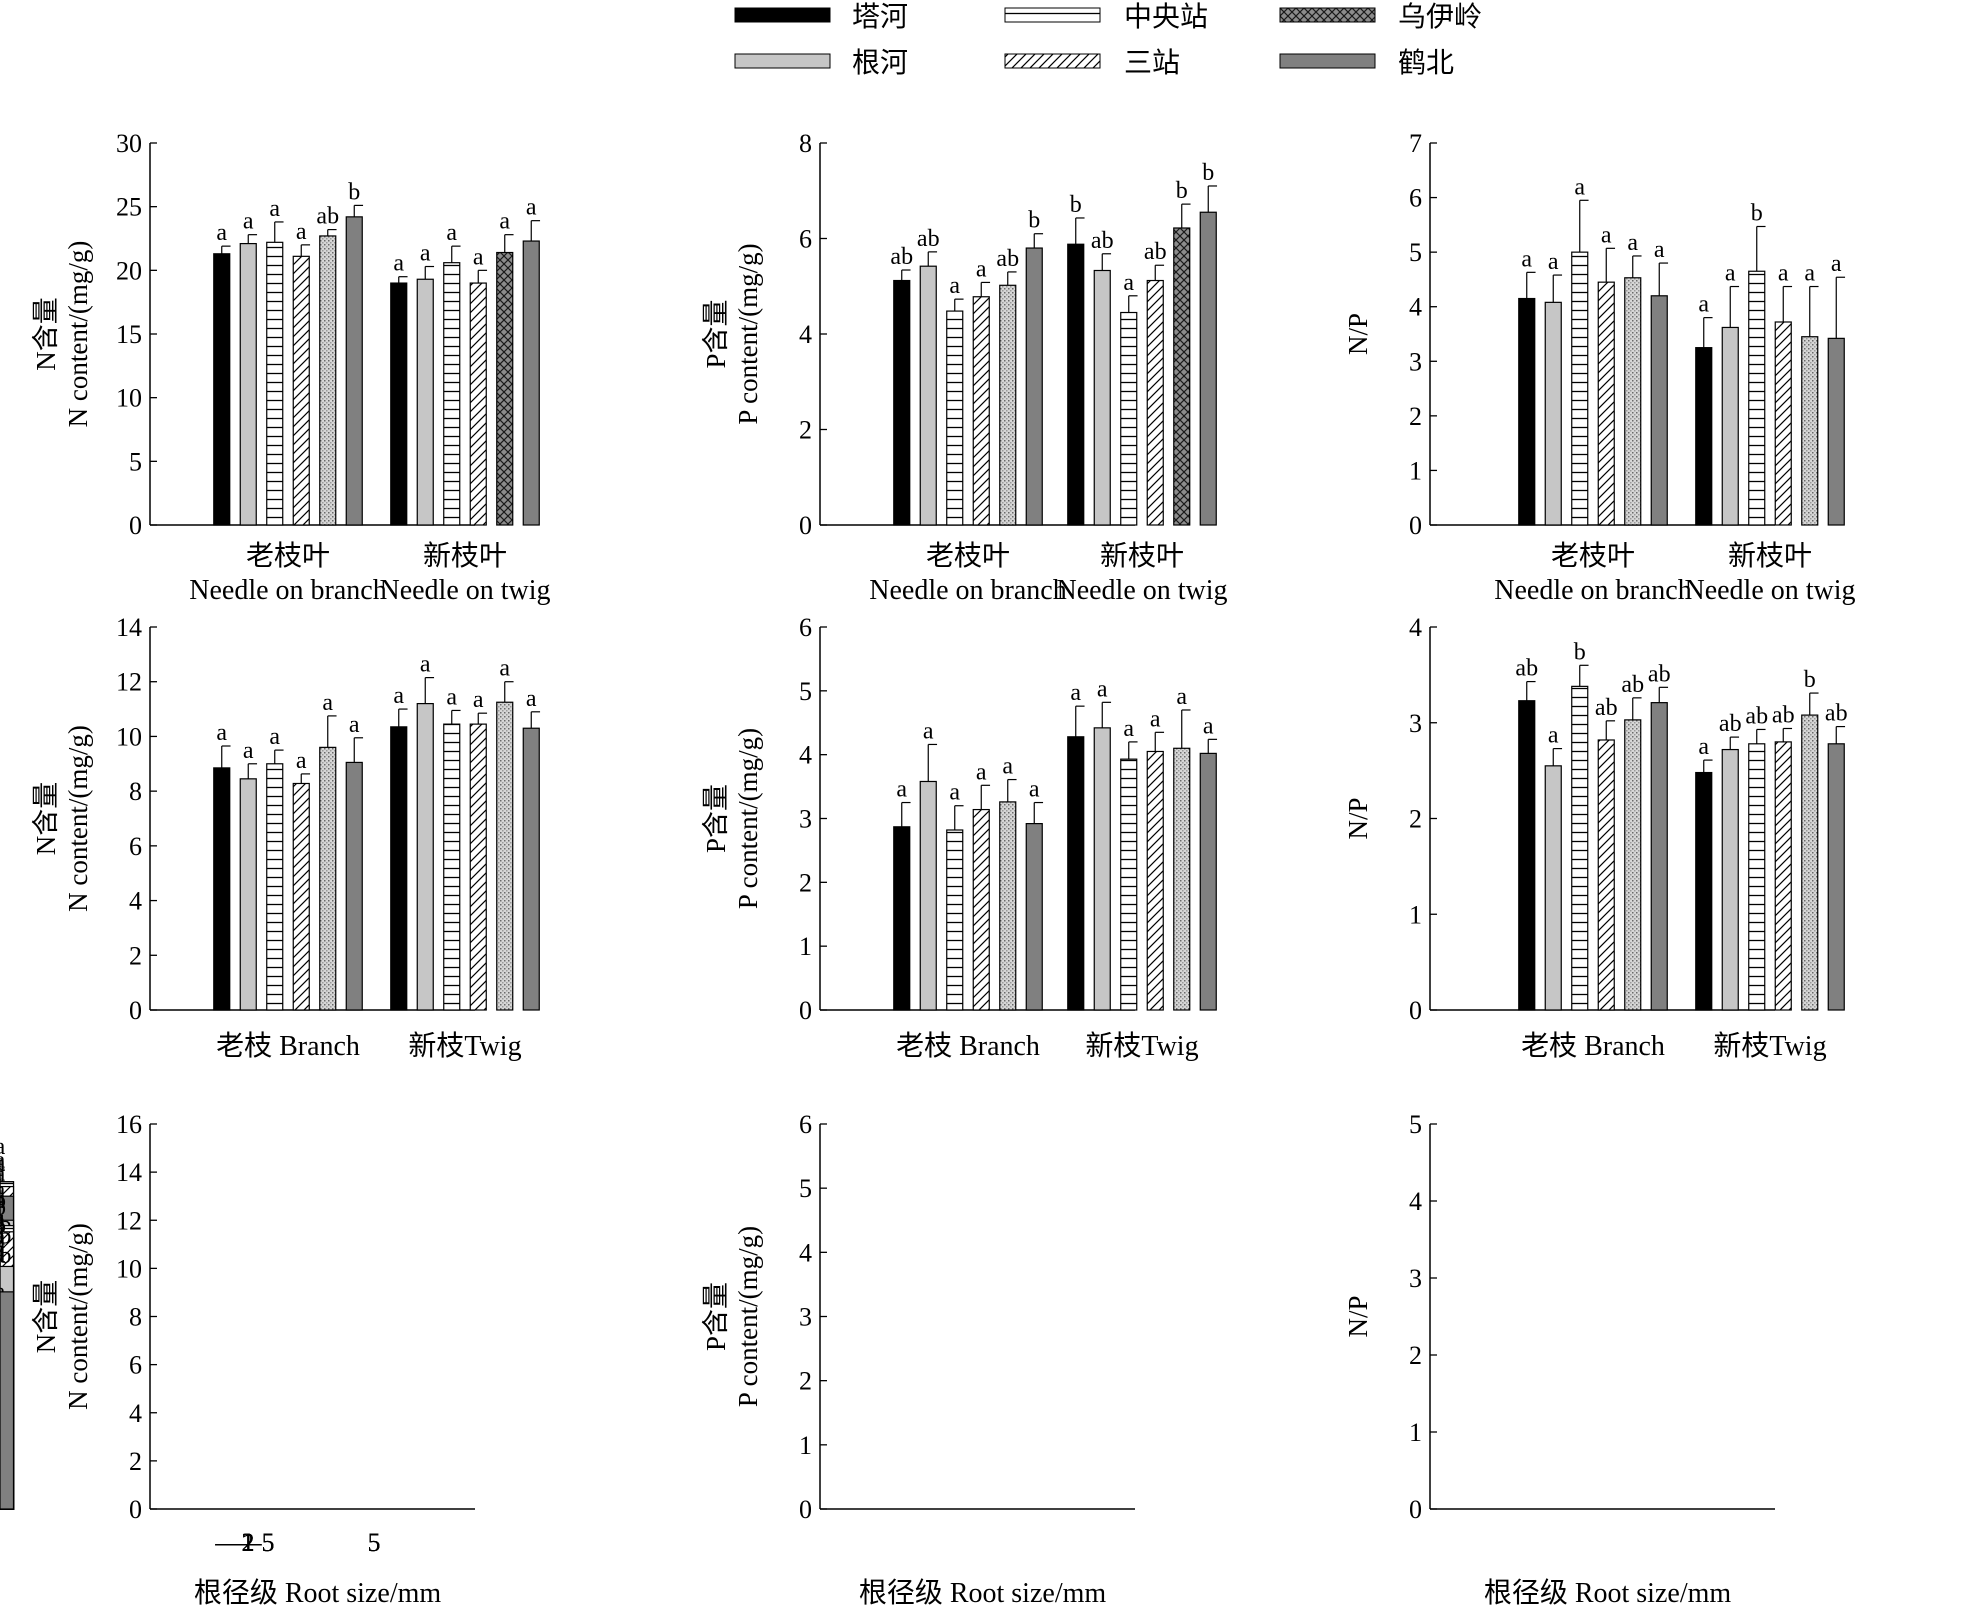 Image resolution: width=1967 pixels, height=1608 pixels. Describe the element at coordinates (1440, 17) in the screenshot. I see `legend-label: 乌伊岭` at that location.